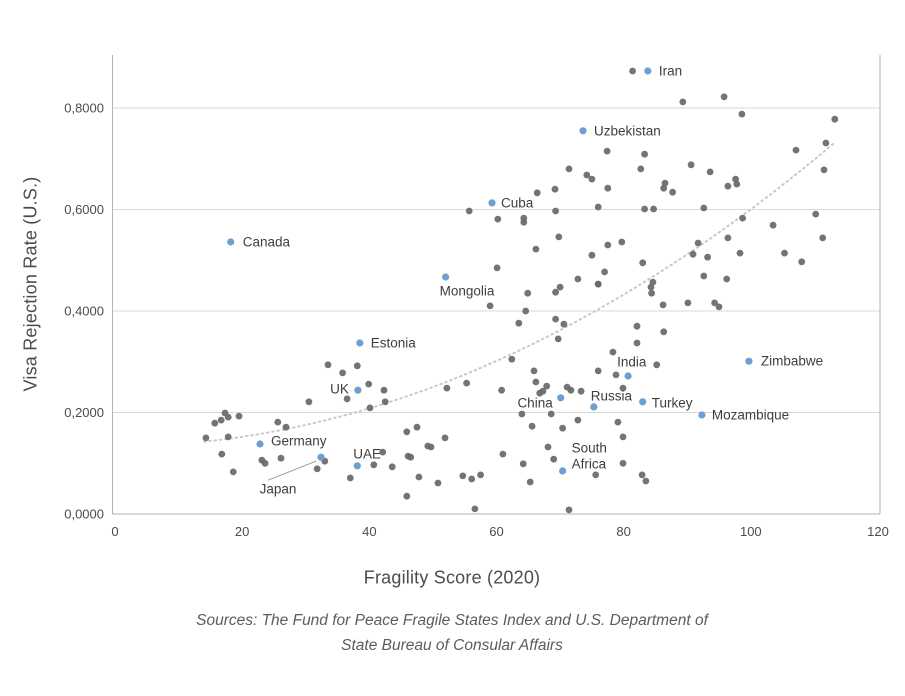 The image size is (905, 696). Describe the element at coordinates (535, 402) in the screenshot. I see `country-label: China` at that location.